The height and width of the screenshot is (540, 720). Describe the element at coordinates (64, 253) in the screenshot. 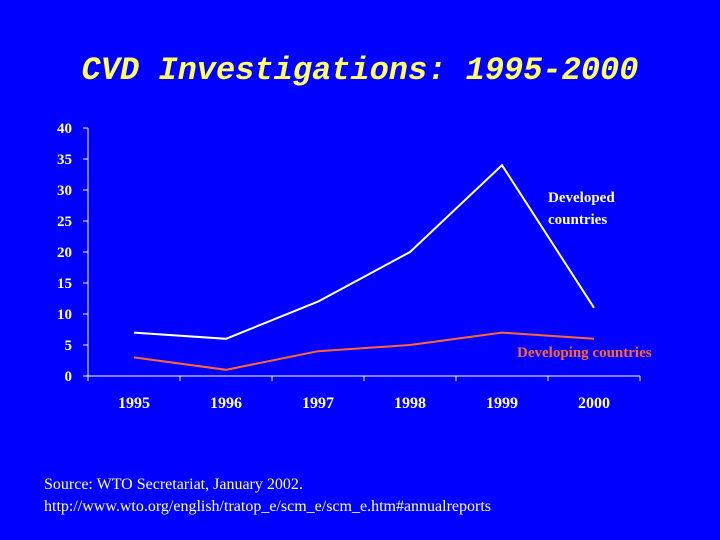

I see `y-tick-label: 20` at that location.